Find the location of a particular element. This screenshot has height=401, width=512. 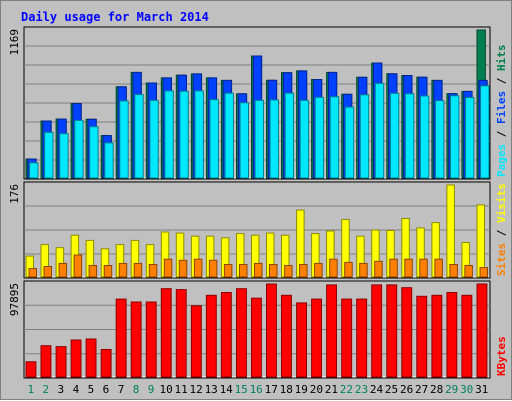

x-tick-label-2: 2 is located at coordinates (45, 389).